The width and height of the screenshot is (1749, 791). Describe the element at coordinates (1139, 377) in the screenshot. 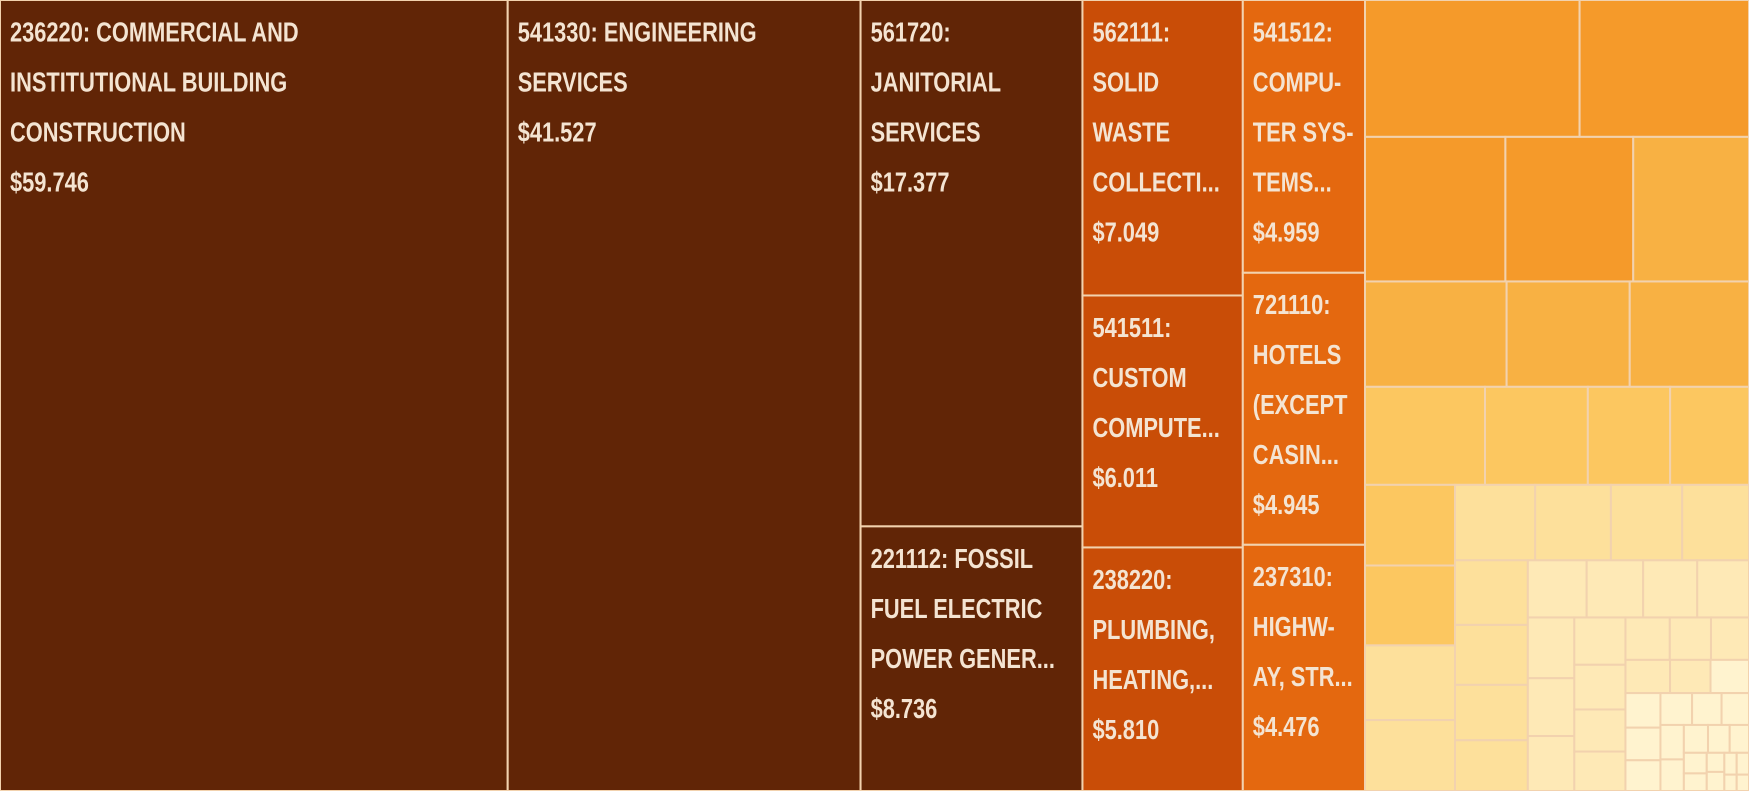

I see `category-label: CUSTOM` at that location.